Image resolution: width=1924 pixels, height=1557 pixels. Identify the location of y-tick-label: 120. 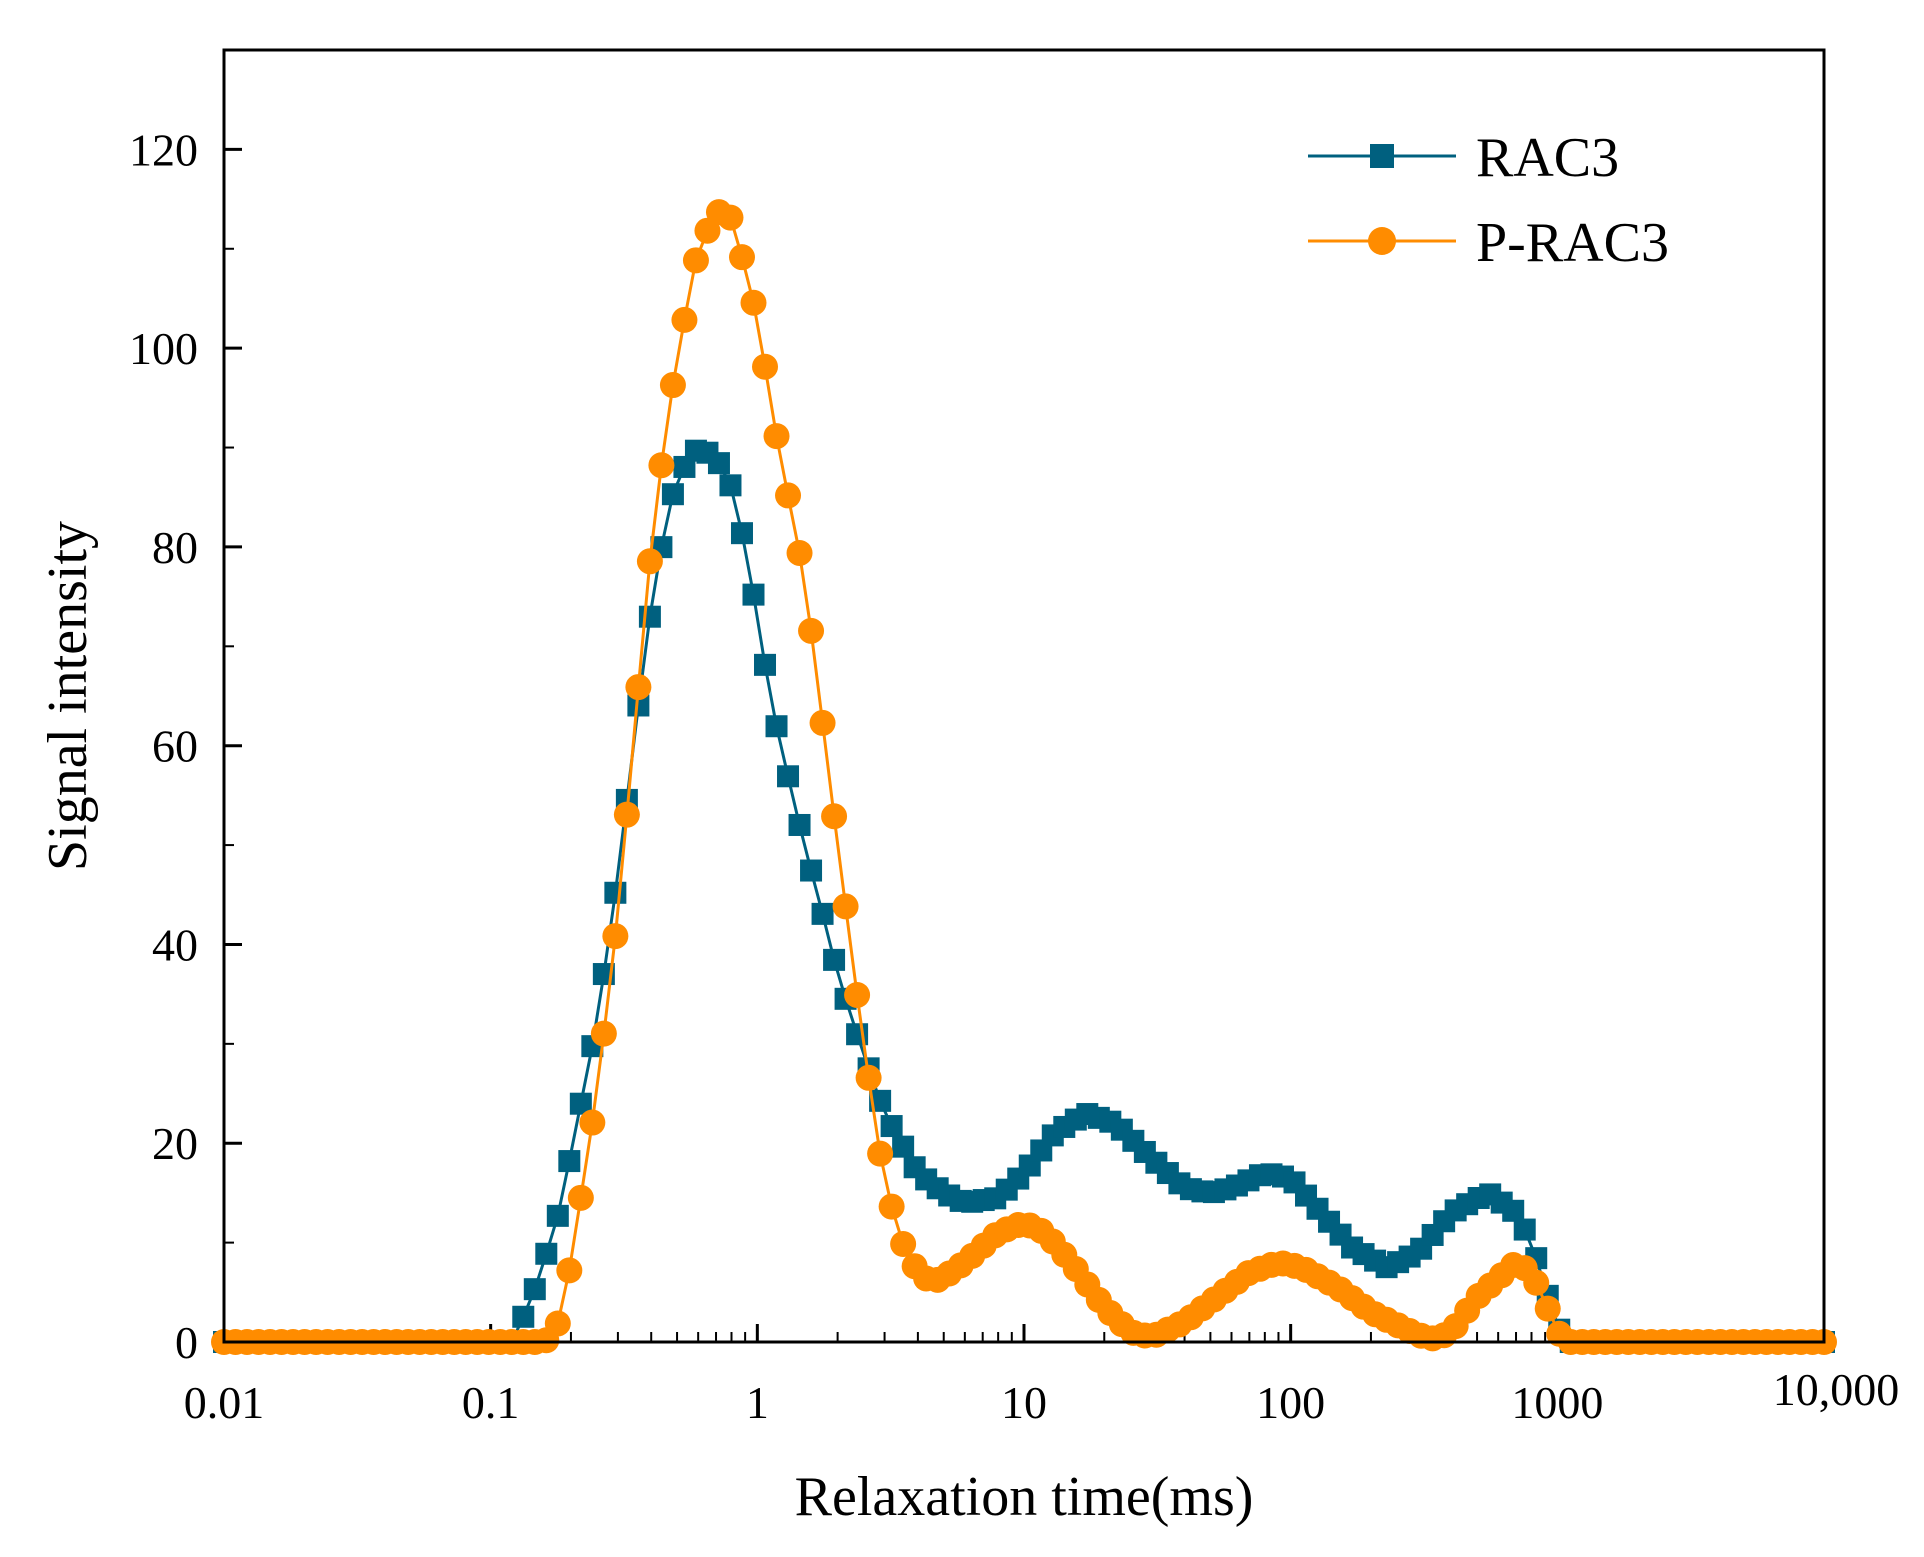
(163, 149).